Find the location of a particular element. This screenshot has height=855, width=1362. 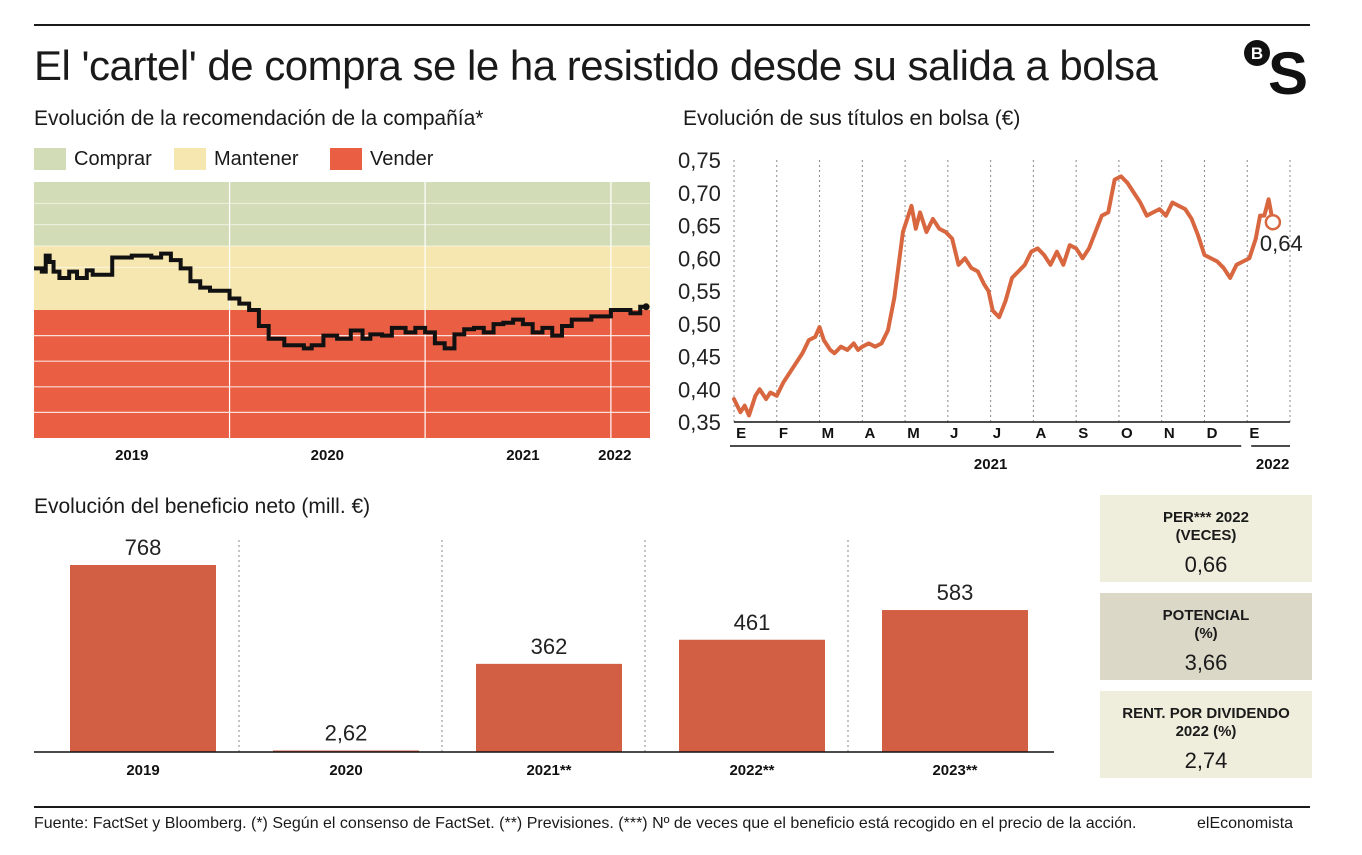

y-tick-label: 0,50 is located at coordinates (699, 324).